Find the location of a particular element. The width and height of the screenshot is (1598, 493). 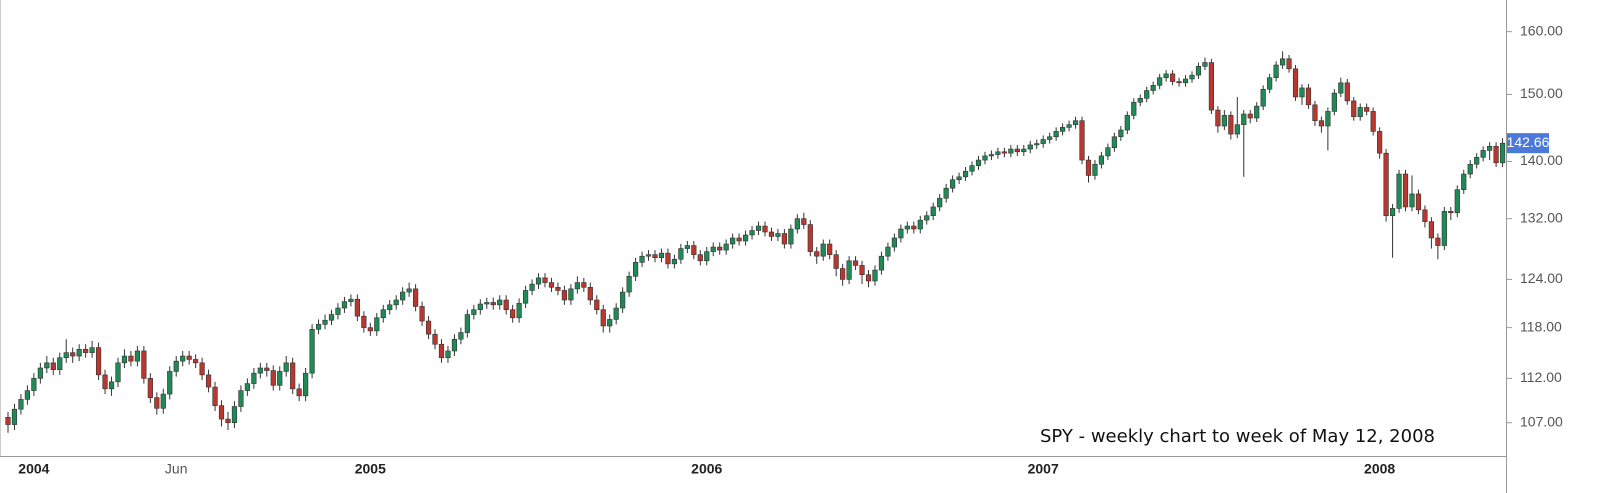

x-tick-label: 2004 is located at coordinates (33, 469).